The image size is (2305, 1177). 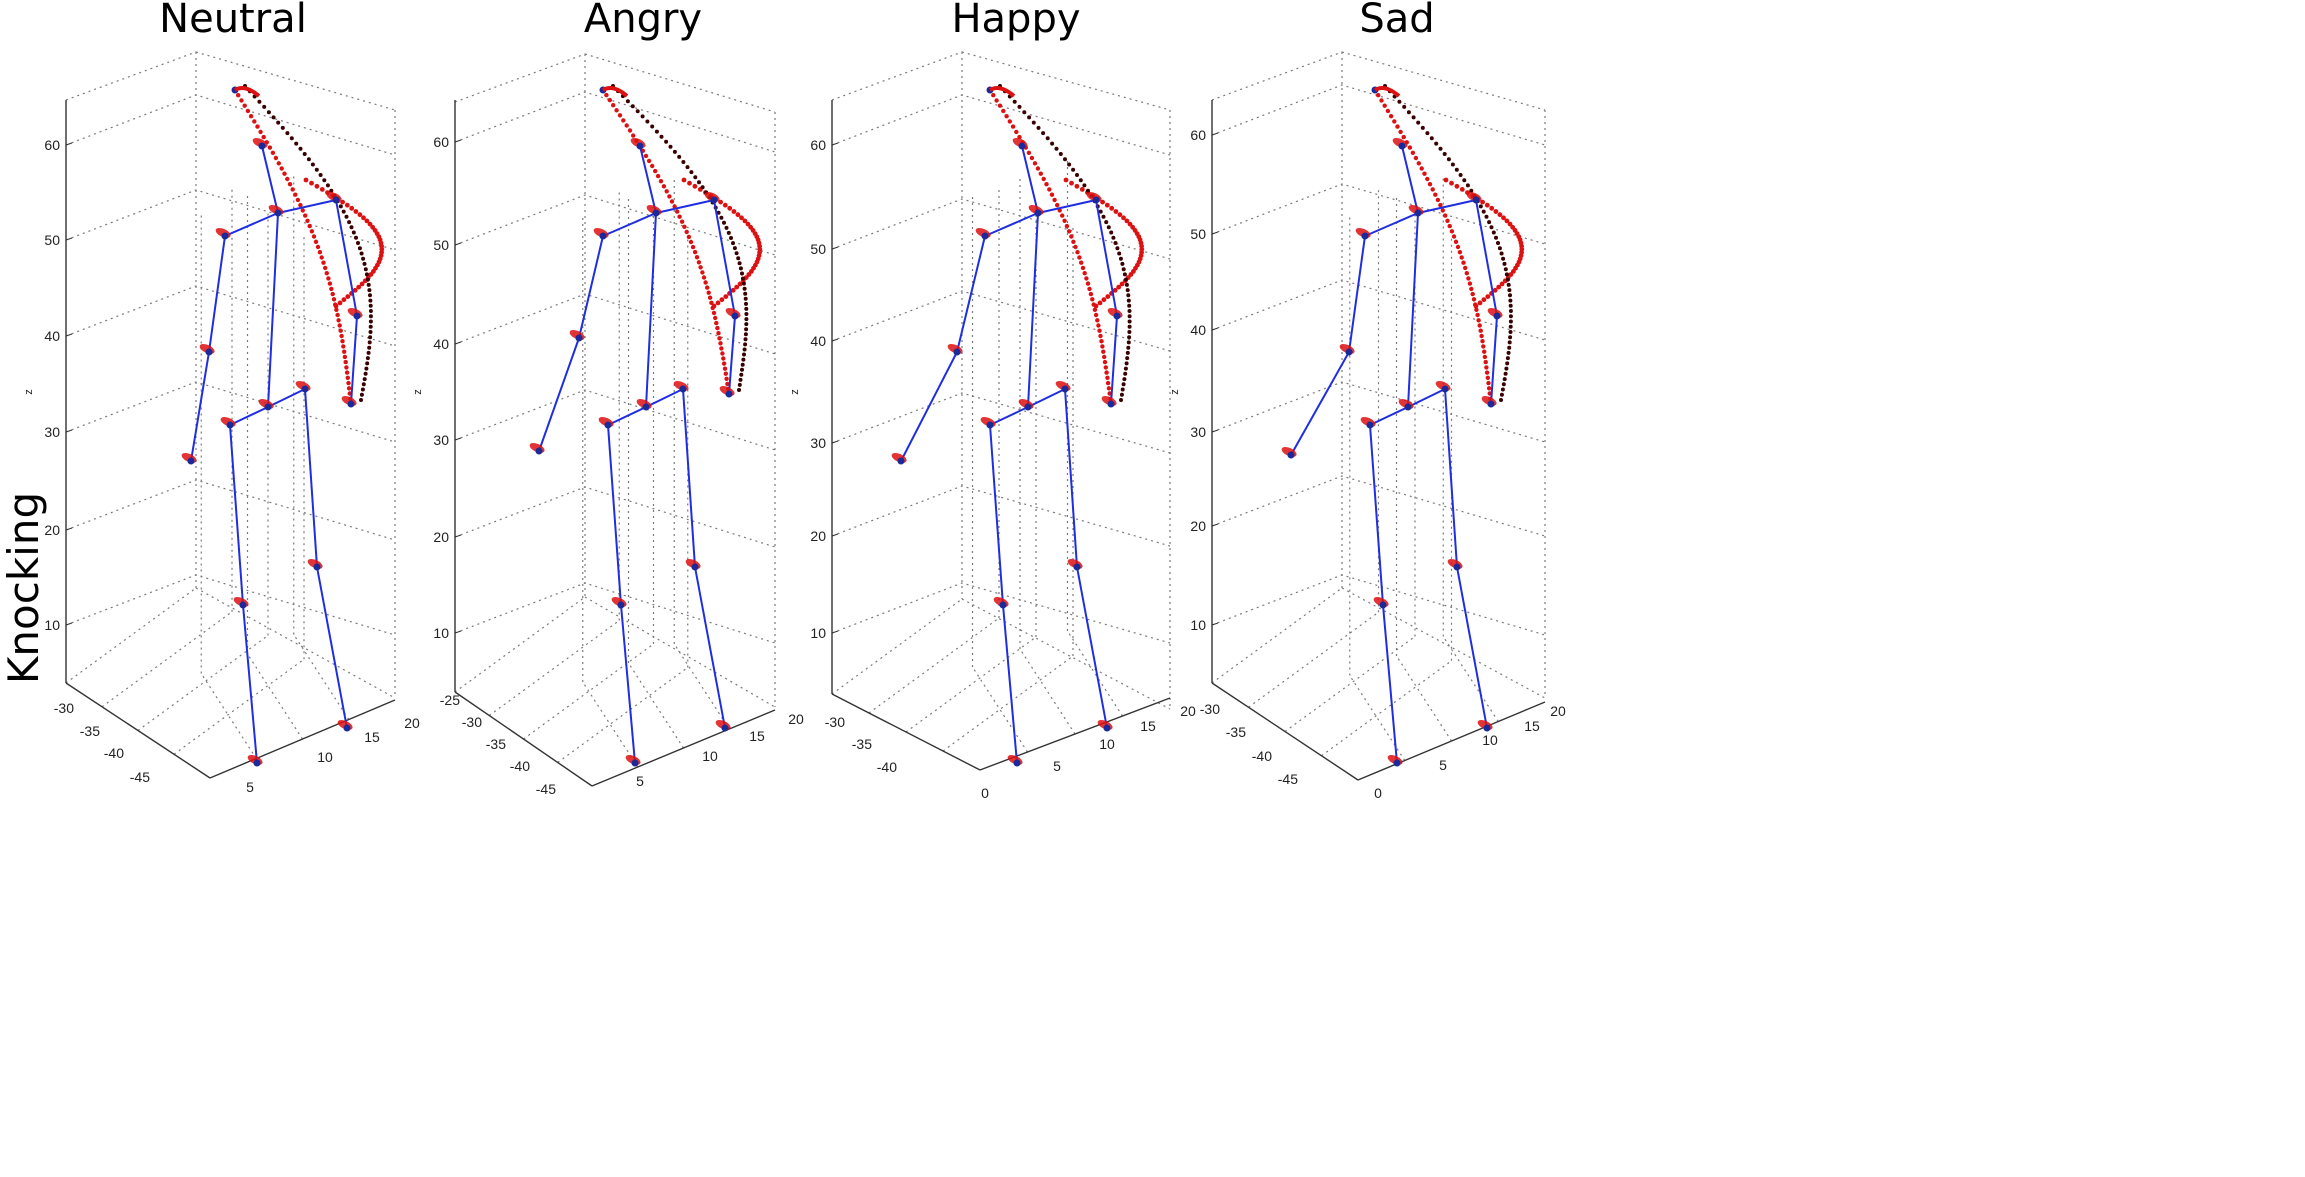 What do you see at coordinates (992, 400) in the screenshot?
I see `panel-happy: Happy 60 50 40 30 20 10 z -30 -35 -40 0 5 10 15 20` at bounding box center [992, 400].